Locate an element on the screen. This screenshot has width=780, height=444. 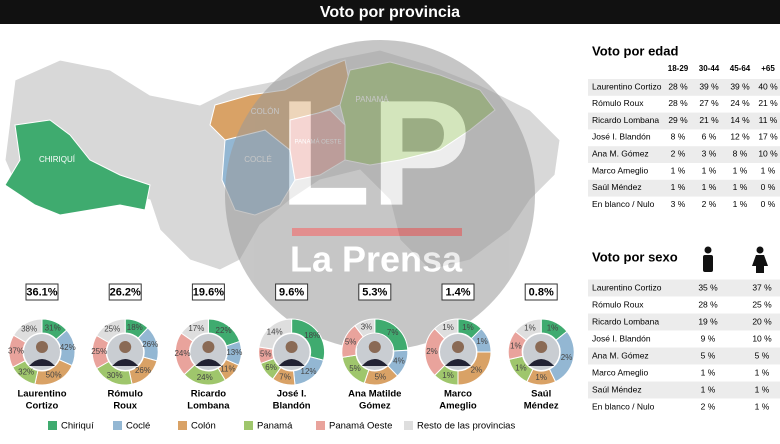
segment-label: 13% is located at coordinates (234, 352).